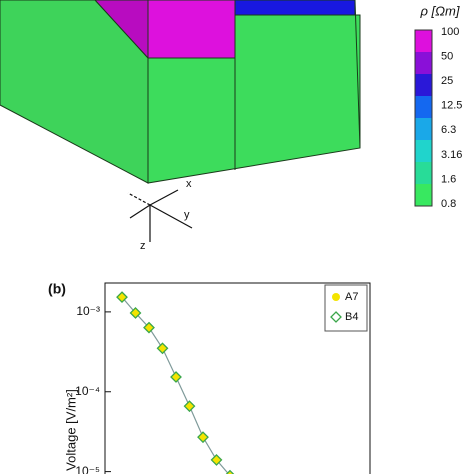 The height and width of the screenshot is (474, 474). What do you see at coordinates (448, 204) in the screenshot?
I see `colorbar-tick-label: 0.8` at bounding box center [448, 204].